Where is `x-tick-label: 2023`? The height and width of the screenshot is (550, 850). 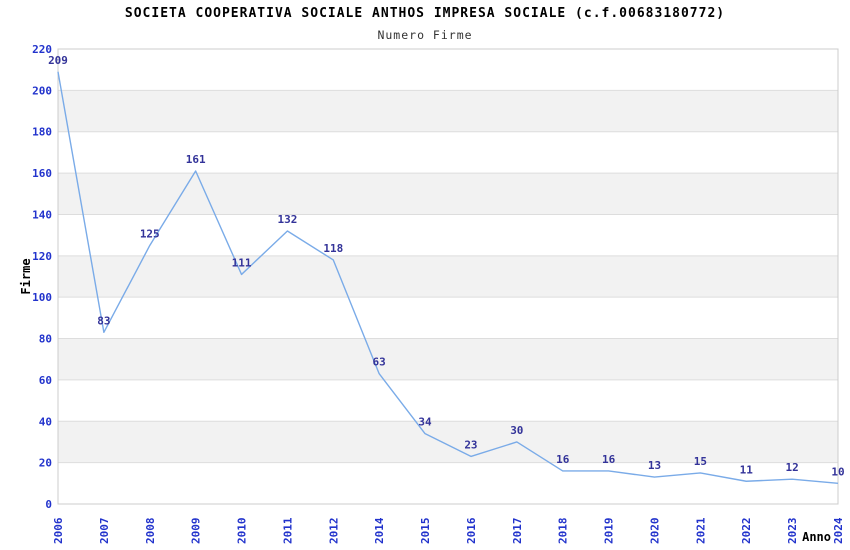
x-tick-label: 2023 is located at coordinates (792, 531).